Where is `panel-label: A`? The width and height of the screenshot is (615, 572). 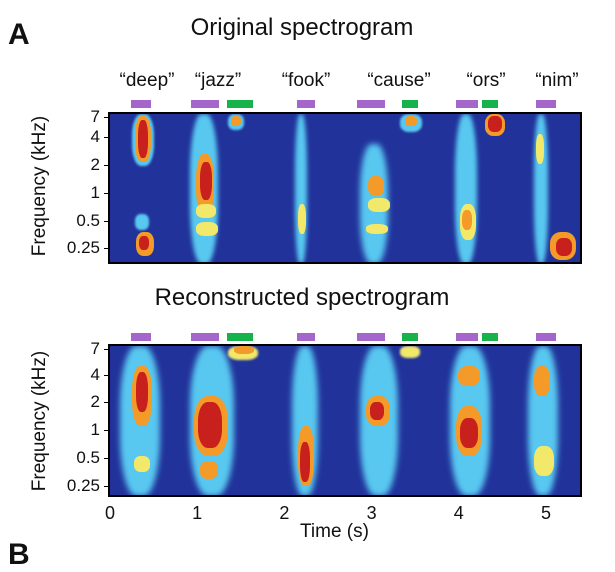
panel-label: A is located at coordinates (19, 34).